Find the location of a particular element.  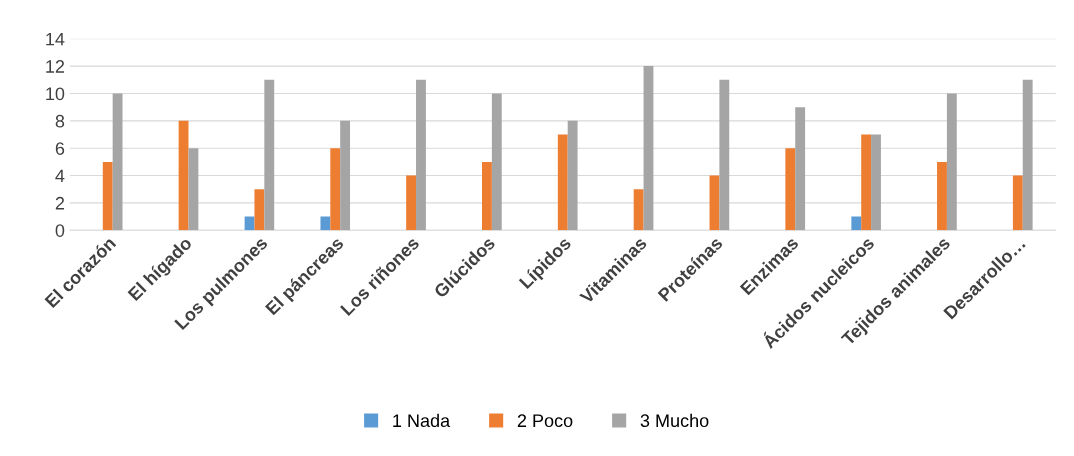

legend-label: 2 Poco is located at coordinates (545, 421).